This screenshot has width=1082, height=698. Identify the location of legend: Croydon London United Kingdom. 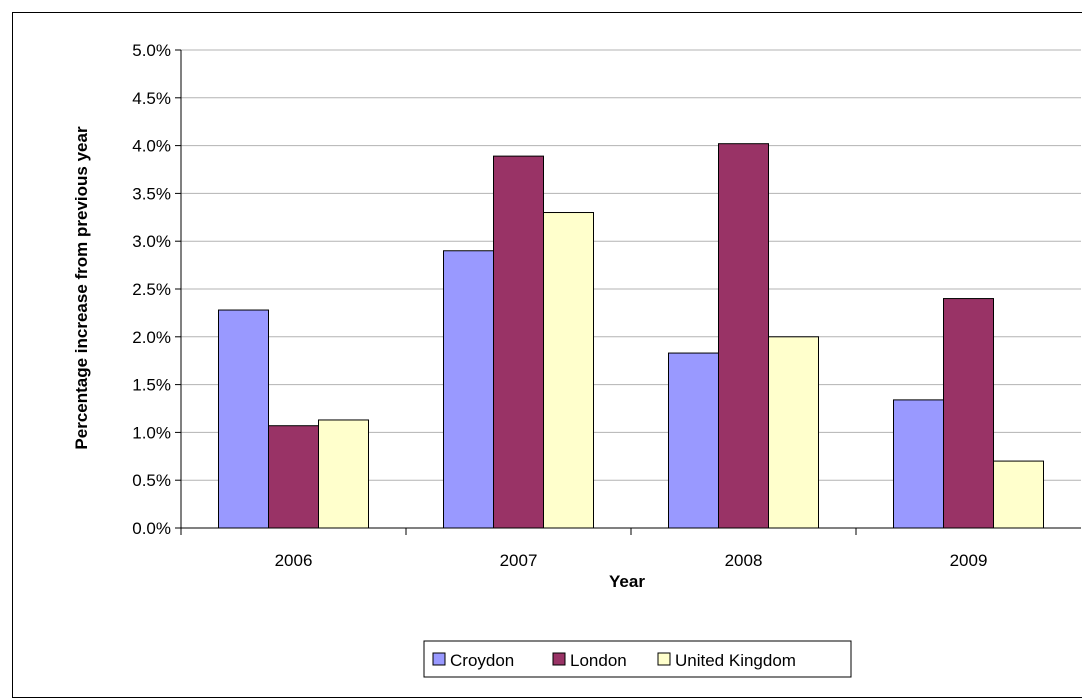
(637, 659).